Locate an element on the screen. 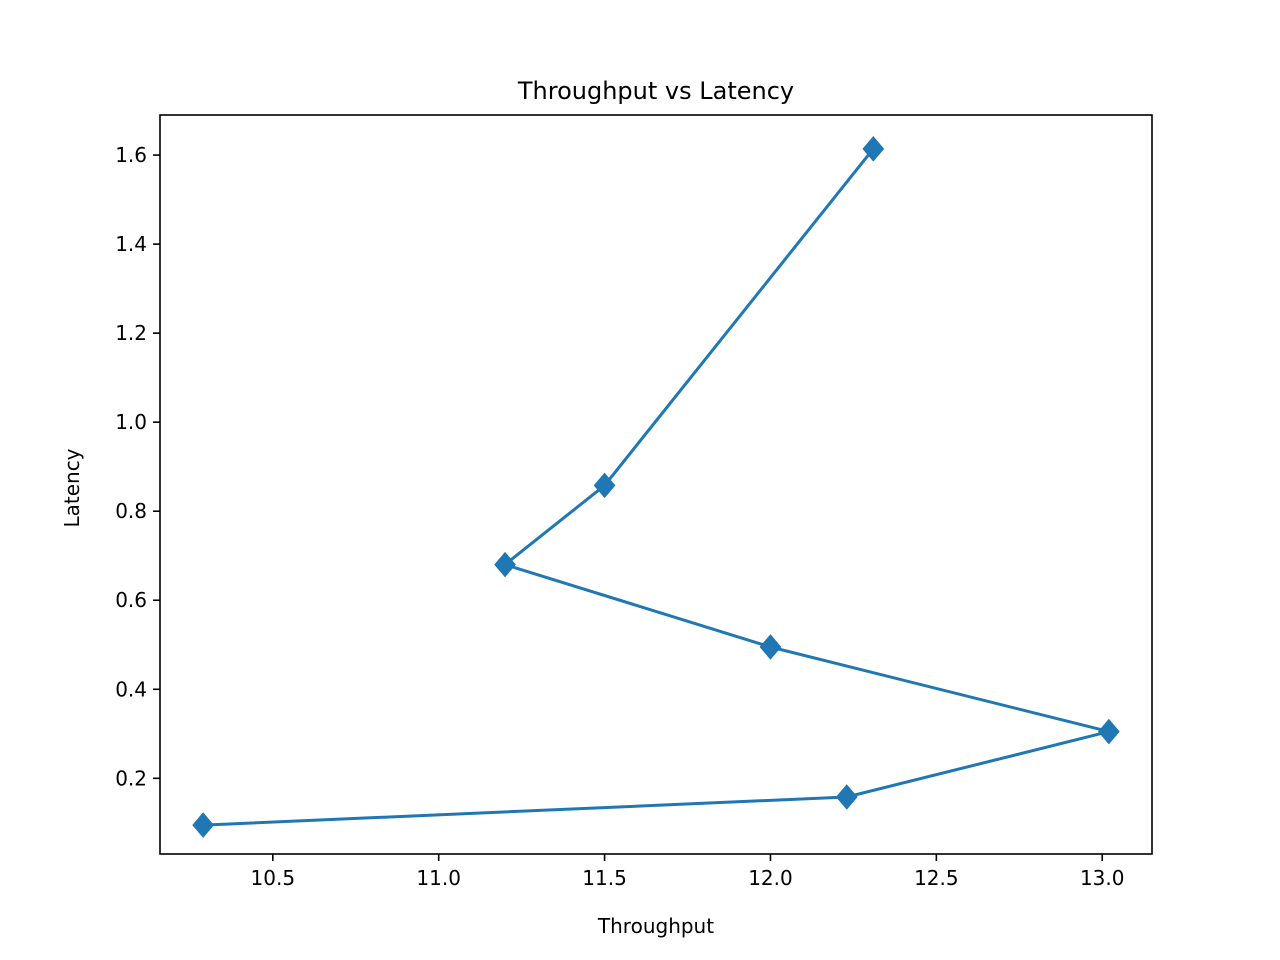 The image size is (1280, 960). chart-title: Throughput vs Latency is located at coordinates (655, 91).